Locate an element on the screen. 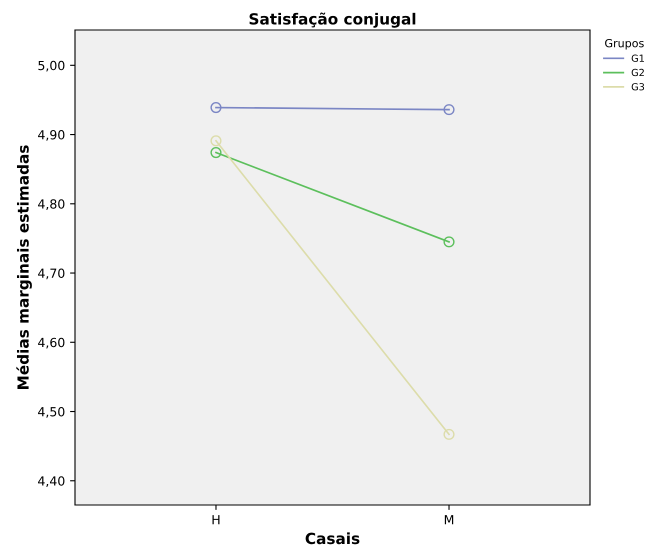 This screenshot has width=654, height=553. chart-title: Satisfação conjugal is located at coordinates (333, 20).